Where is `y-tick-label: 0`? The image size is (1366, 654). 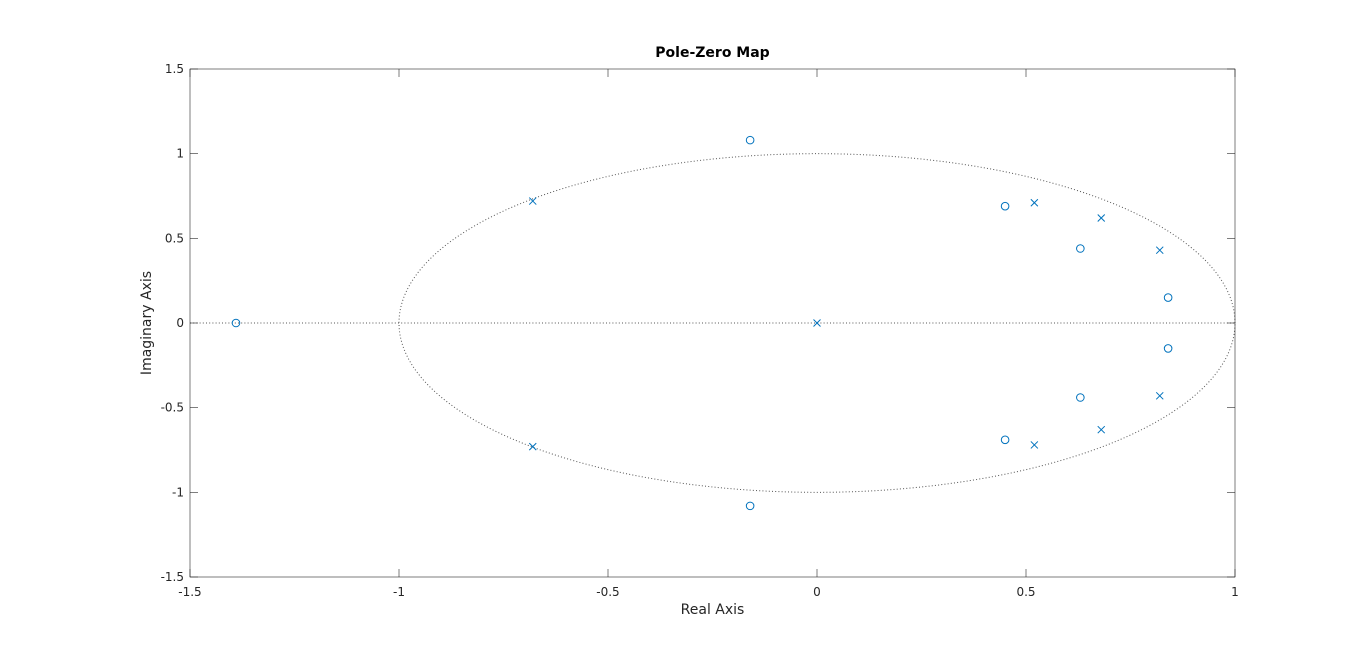
y-tick-label: 0 is located at coordinates (180, 323).